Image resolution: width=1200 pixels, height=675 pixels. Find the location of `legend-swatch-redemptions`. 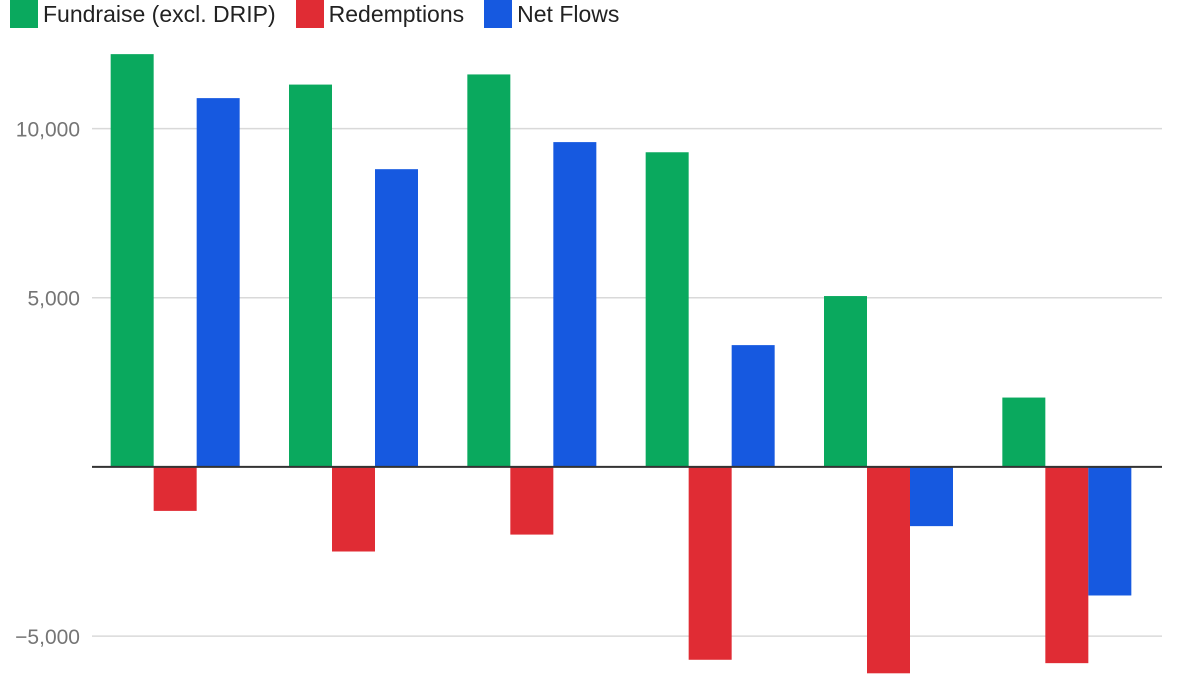

legend-swatch-redemptions is located at coordinates (309, 14).